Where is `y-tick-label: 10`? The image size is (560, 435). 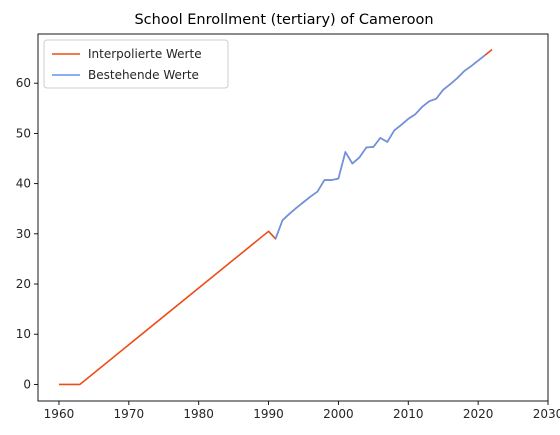 y-tick-label: 10 is located at coordinates (23, 334).